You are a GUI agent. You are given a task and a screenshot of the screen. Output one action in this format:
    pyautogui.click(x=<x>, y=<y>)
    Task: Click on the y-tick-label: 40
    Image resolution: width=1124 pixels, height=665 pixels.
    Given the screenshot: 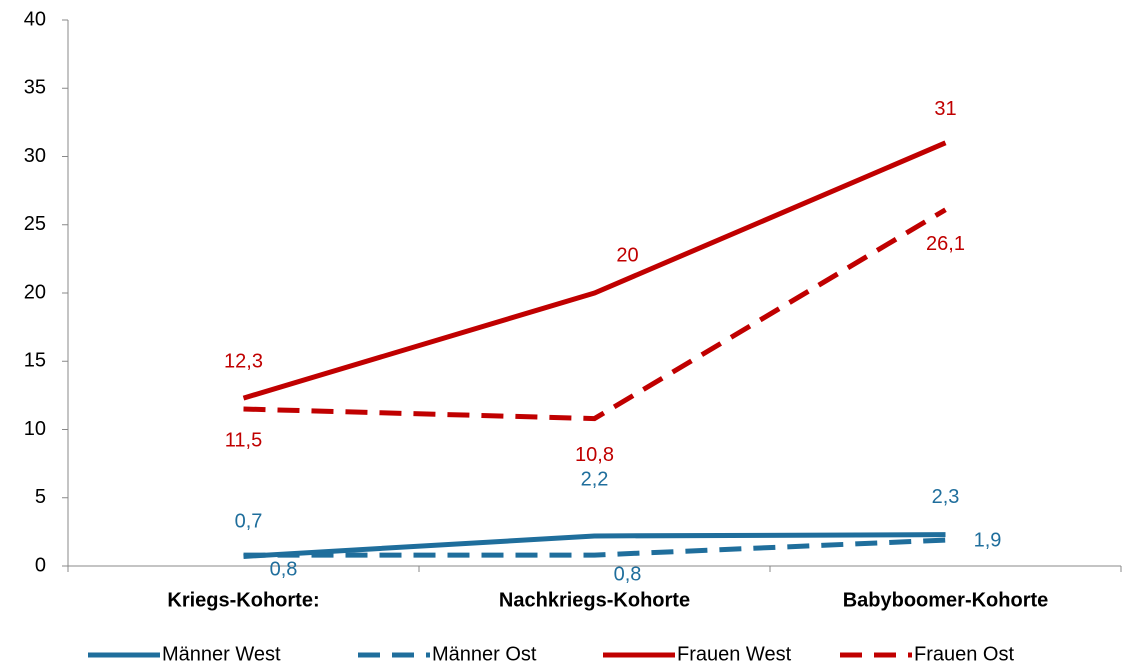 What is the action you would take?
    pyautogui.click(x=35, y=19)
    